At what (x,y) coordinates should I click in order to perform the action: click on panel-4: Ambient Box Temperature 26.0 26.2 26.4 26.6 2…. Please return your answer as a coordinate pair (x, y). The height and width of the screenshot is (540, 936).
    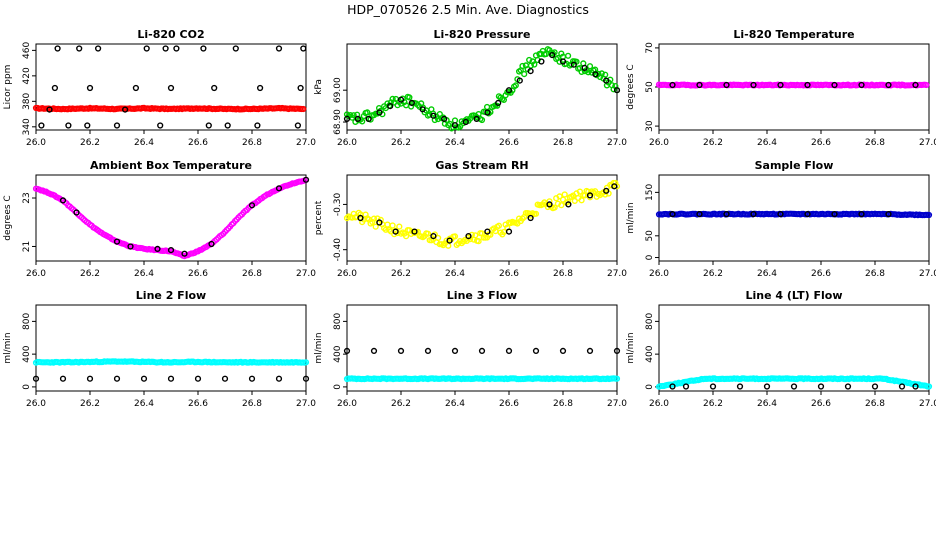
    Looking at the image, I should click on (159, 219).